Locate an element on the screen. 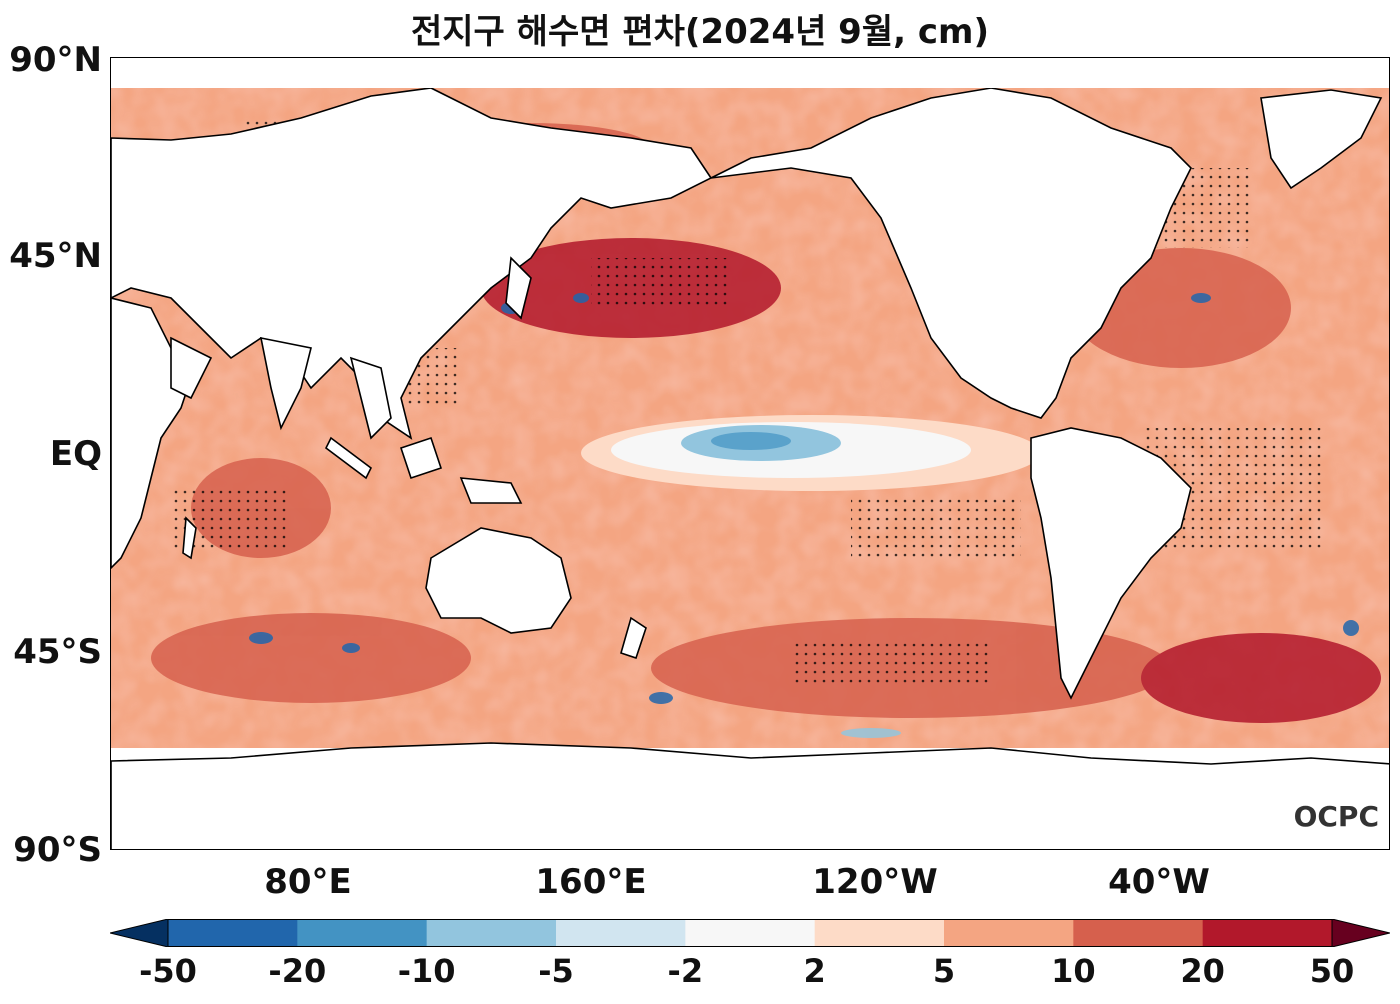  colorbar-tick-label: 2 is located at coordinates (814, 971).